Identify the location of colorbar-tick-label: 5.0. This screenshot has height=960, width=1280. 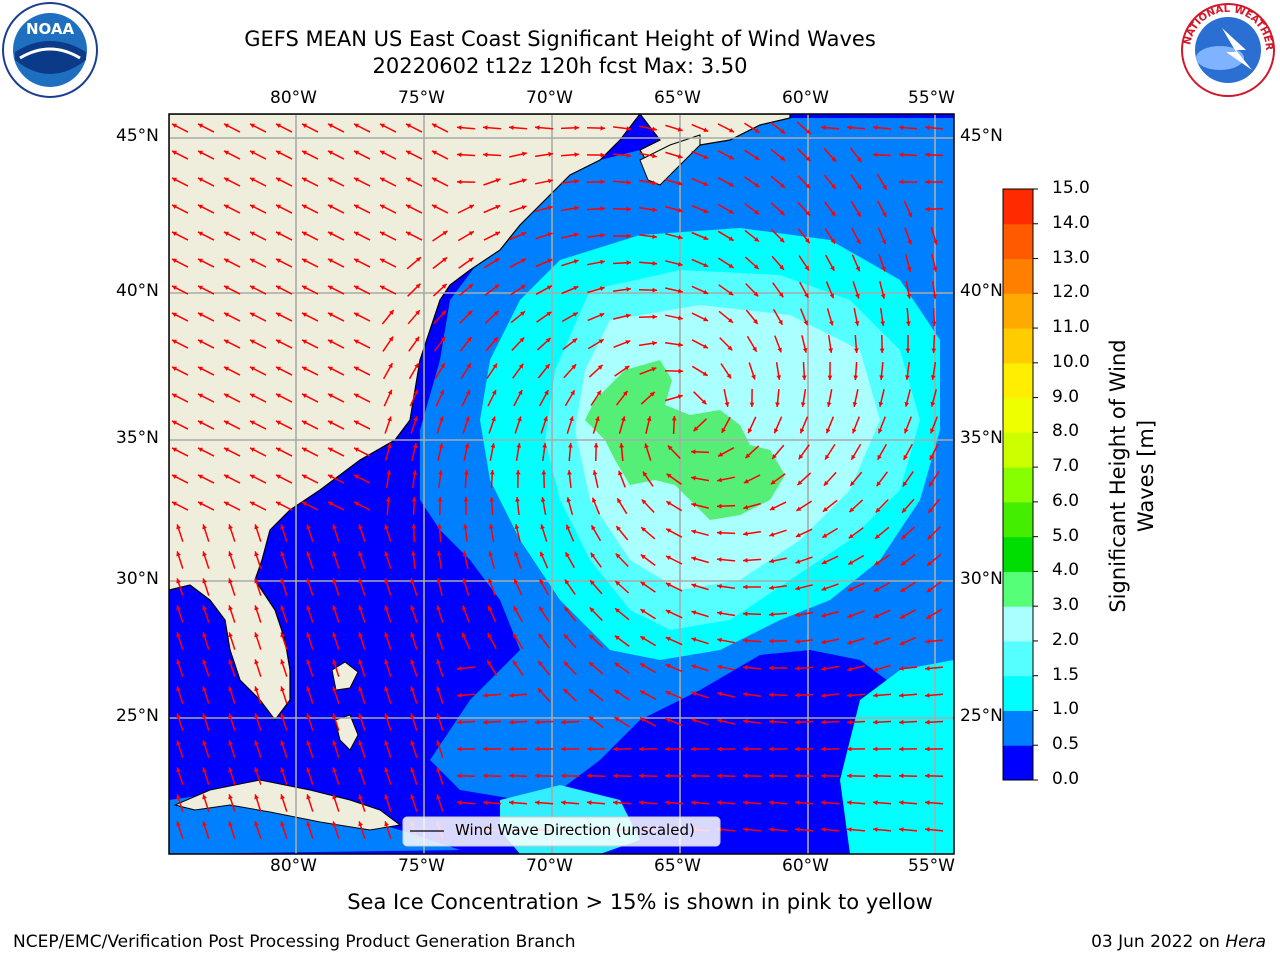
(1066, 535).